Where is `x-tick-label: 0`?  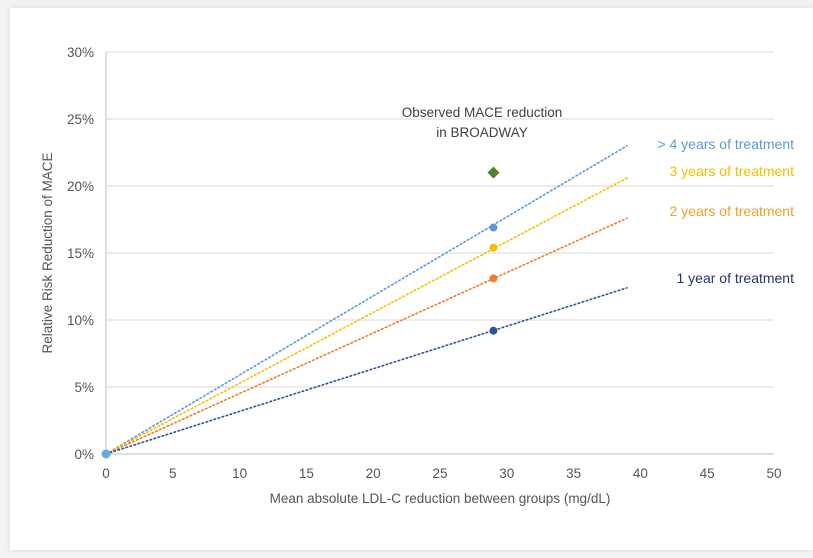 x-tick-label: 0 is located at coordinates (106, 473).